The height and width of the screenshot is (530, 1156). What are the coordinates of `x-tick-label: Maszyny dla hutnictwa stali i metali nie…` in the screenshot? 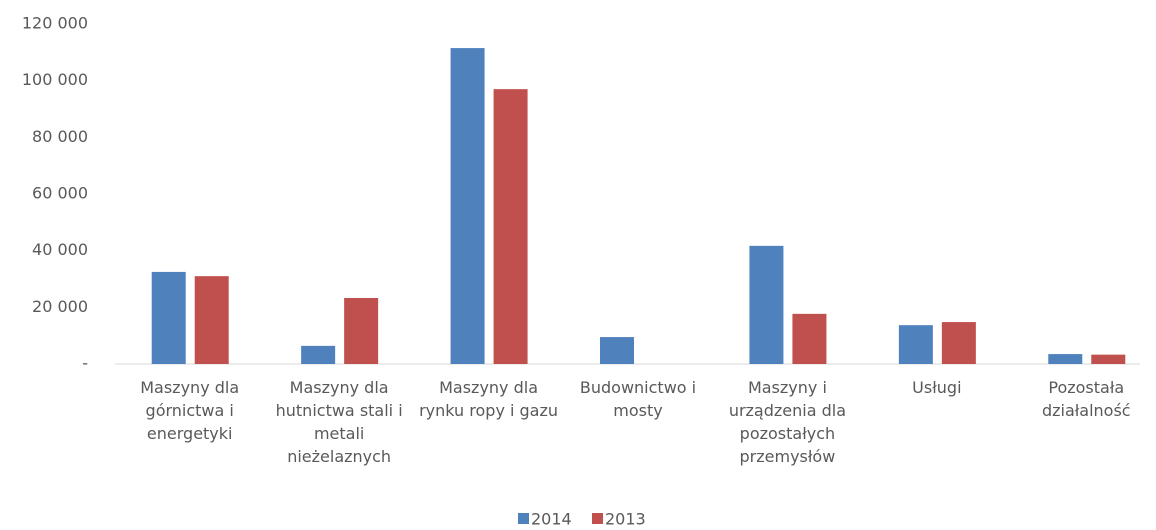 It's located at (339, 422).